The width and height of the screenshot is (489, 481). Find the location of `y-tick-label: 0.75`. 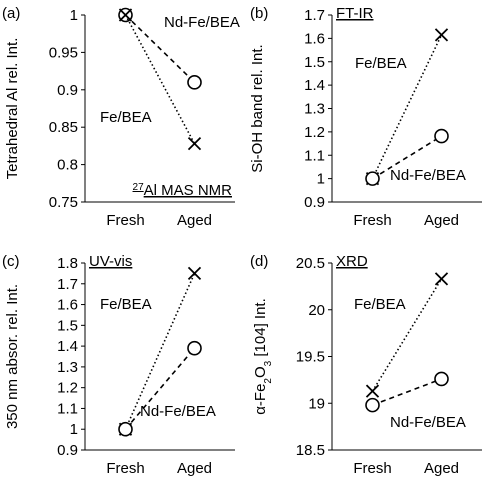

y-tick-label: 0.75 is located at coordinates (63, 202).